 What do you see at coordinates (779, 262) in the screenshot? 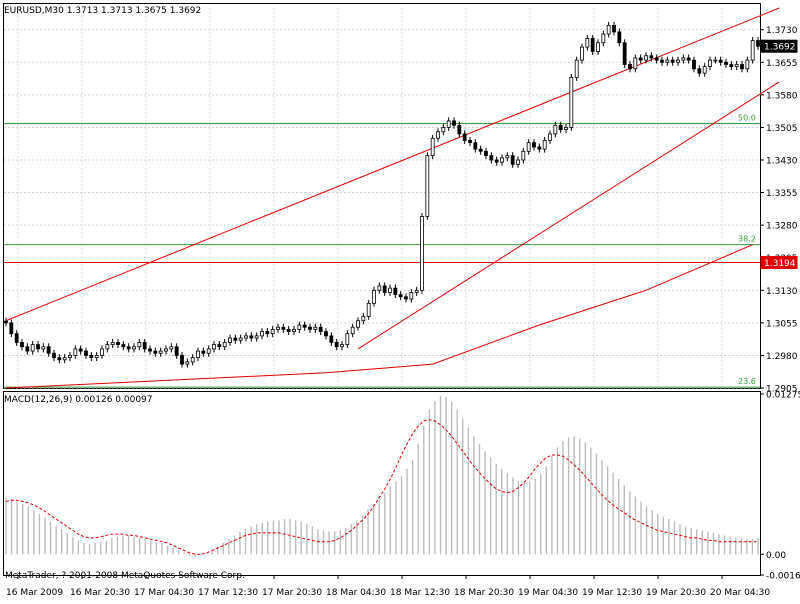
I see `horizontal-level-label: 1.3194` at bounding box center [779, 262].